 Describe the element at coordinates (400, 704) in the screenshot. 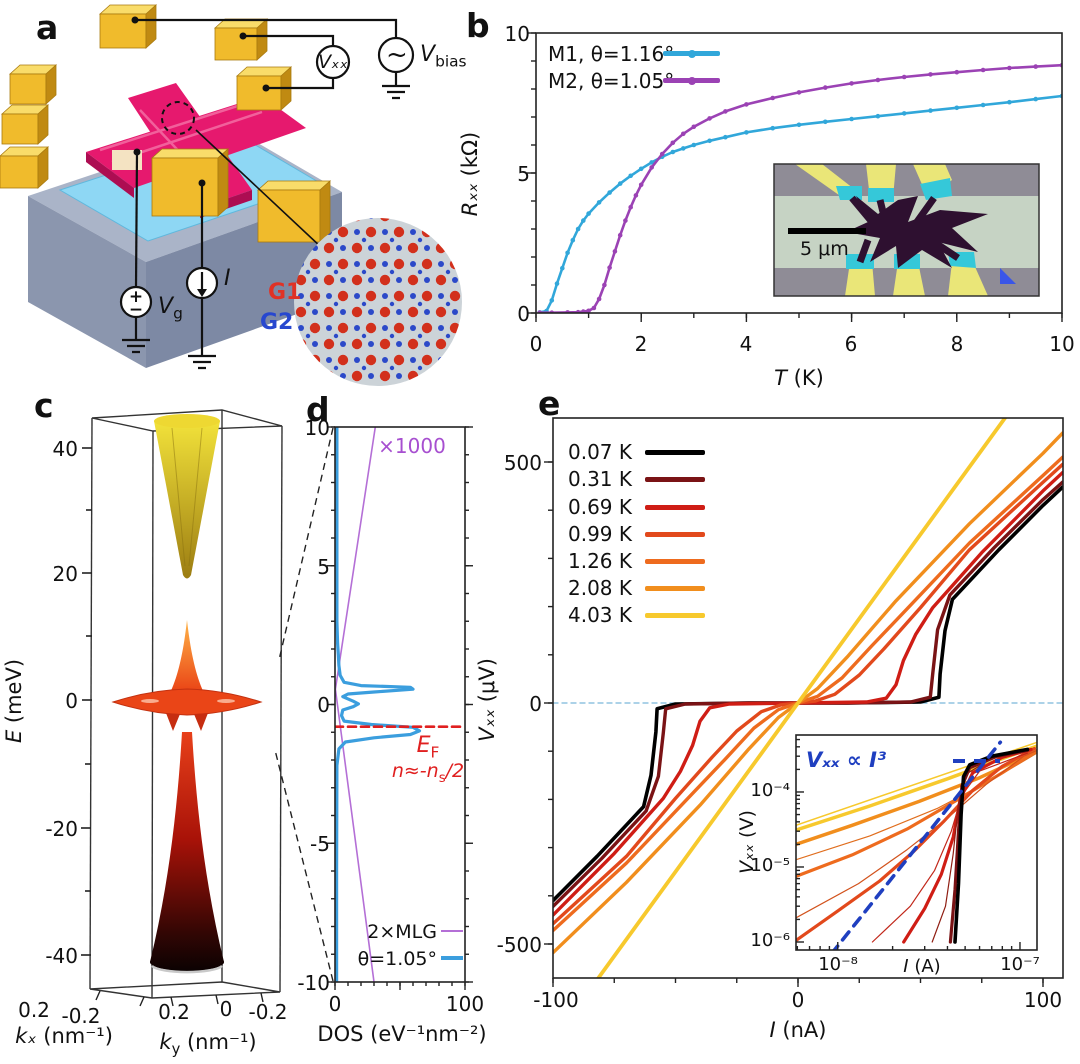

I see `dos-chart-series` at that location.